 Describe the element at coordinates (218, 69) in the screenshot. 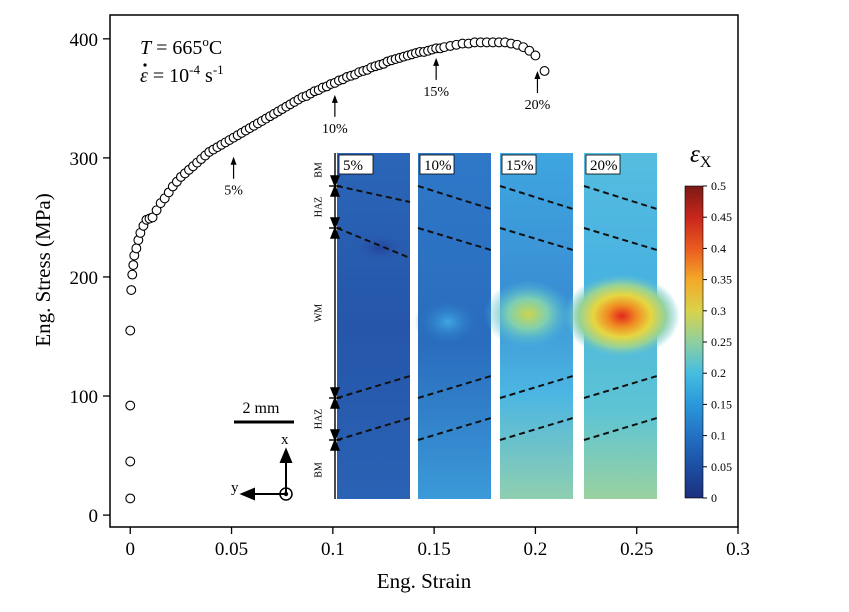

I see `rate-unit-sup: -1` at that location.